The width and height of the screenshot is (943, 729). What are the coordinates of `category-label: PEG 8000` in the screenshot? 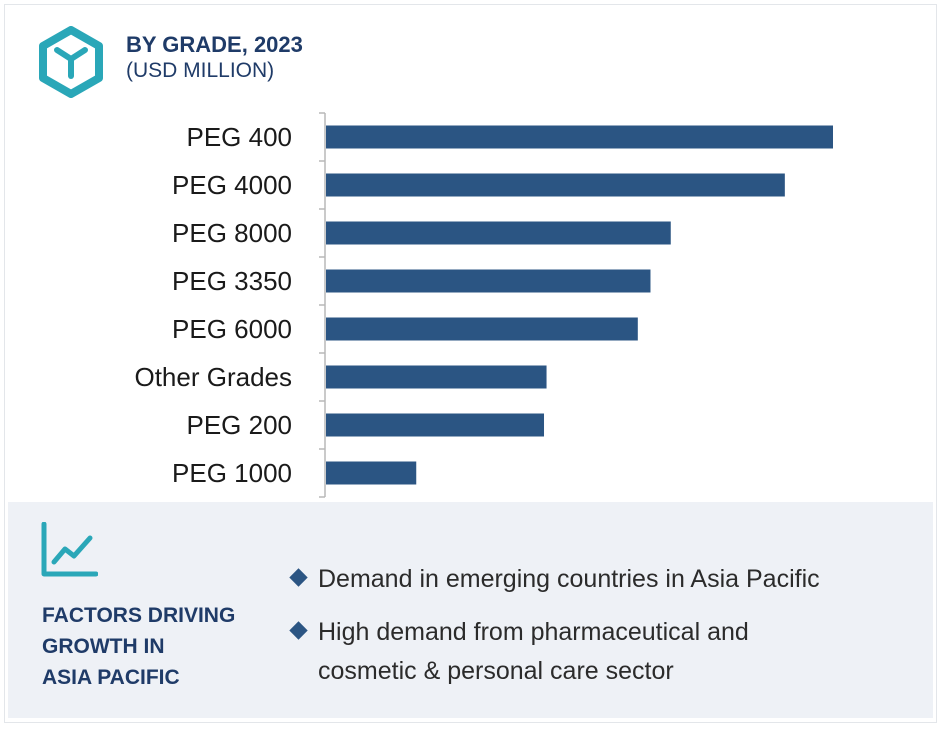 It's located at (232, 233).